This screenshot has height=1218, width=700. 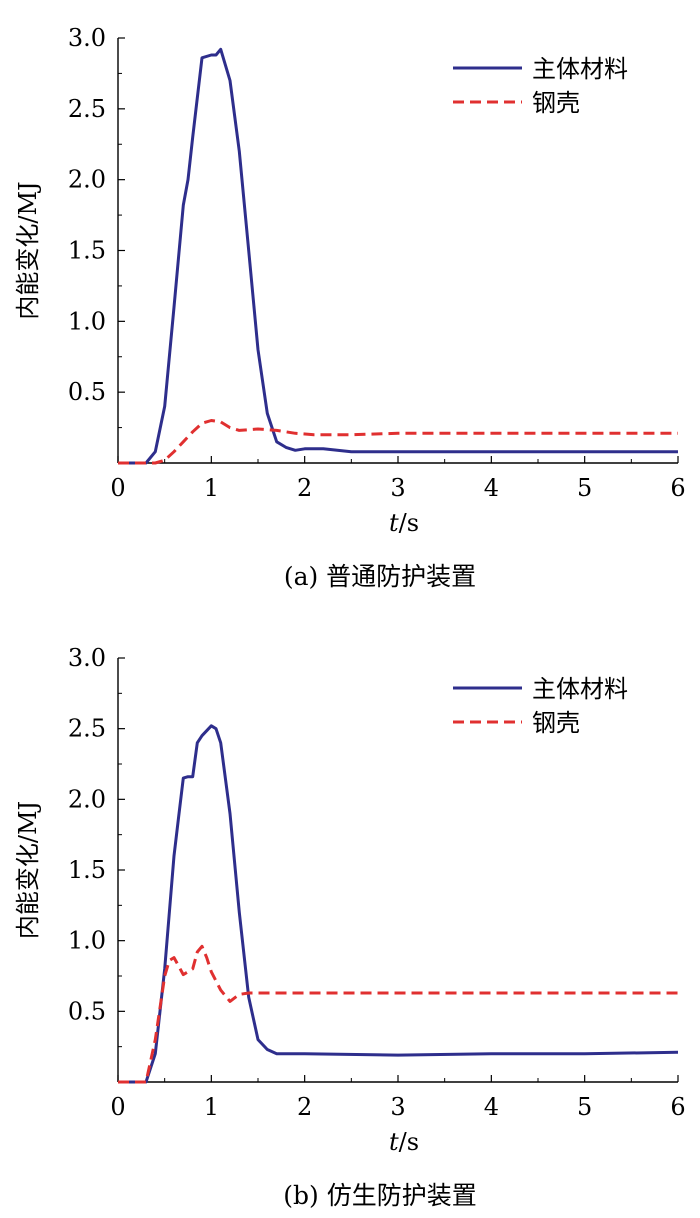 I want to click on chart-caption: (b) 仿生防护装置, so click(x=379, y=1195).